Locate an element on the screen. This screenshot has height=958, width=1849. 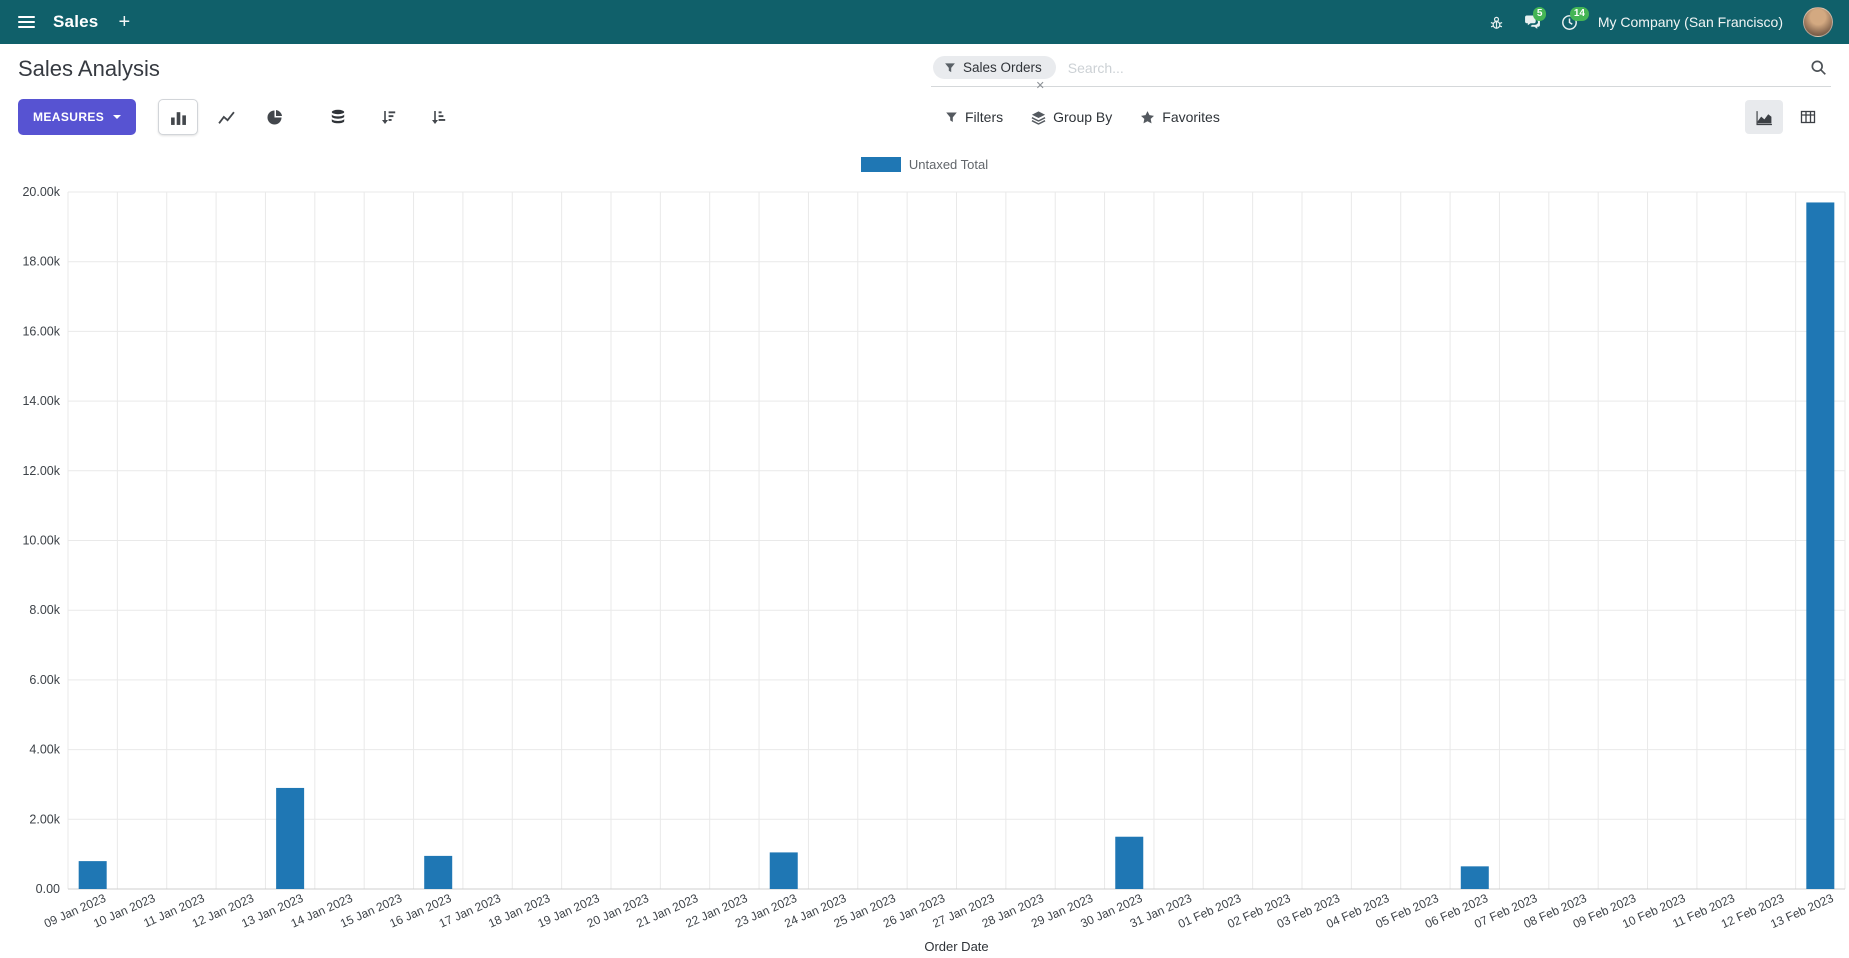
view-switcher-graph-button is located at coordinates (1764, 117).